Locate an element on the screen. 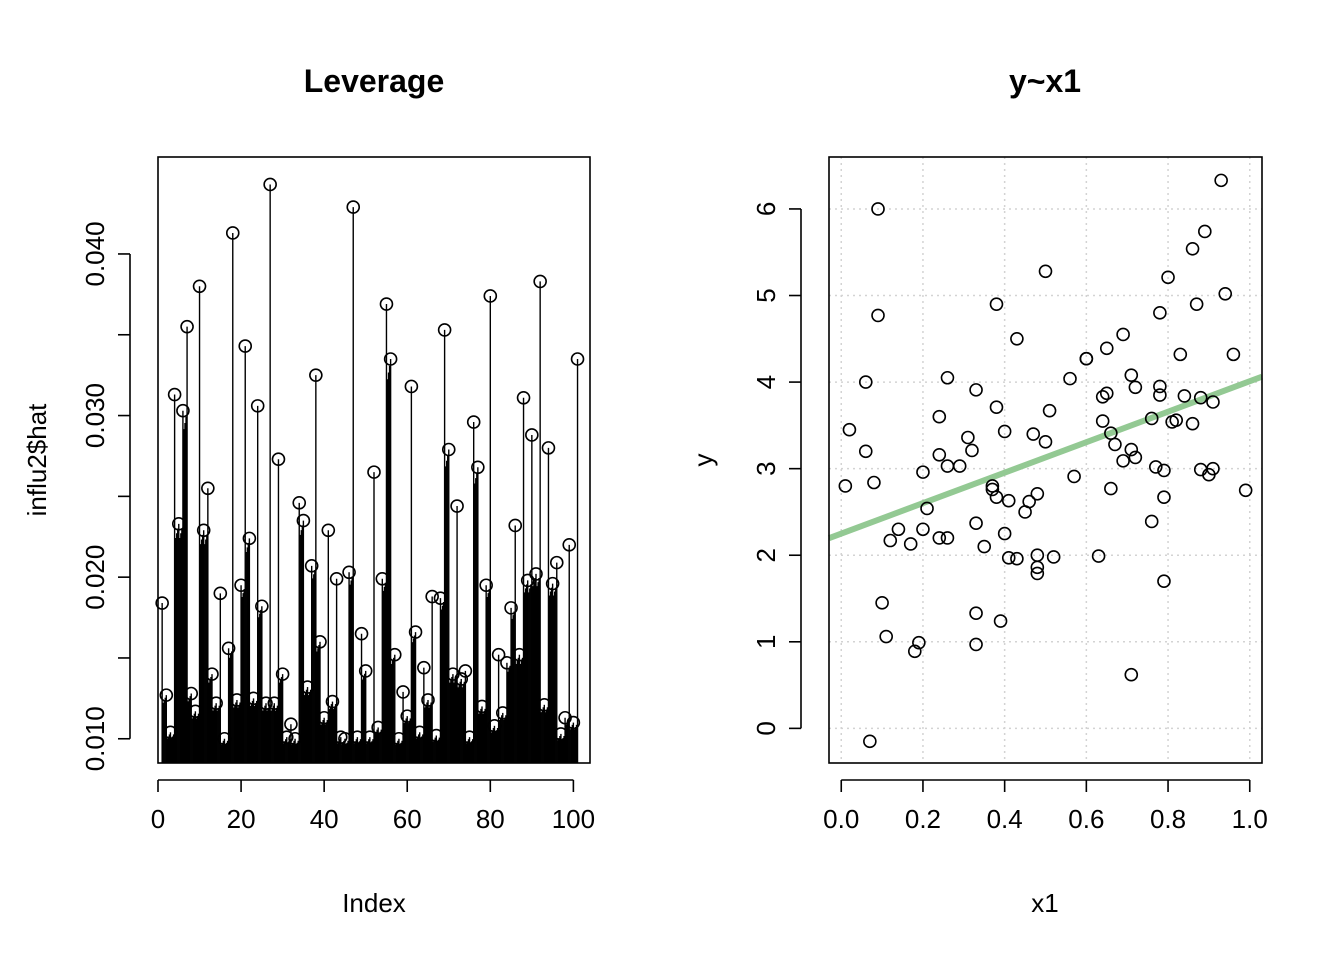  leverage-x-tick-label: 40 is located at coordinates (324, 819).